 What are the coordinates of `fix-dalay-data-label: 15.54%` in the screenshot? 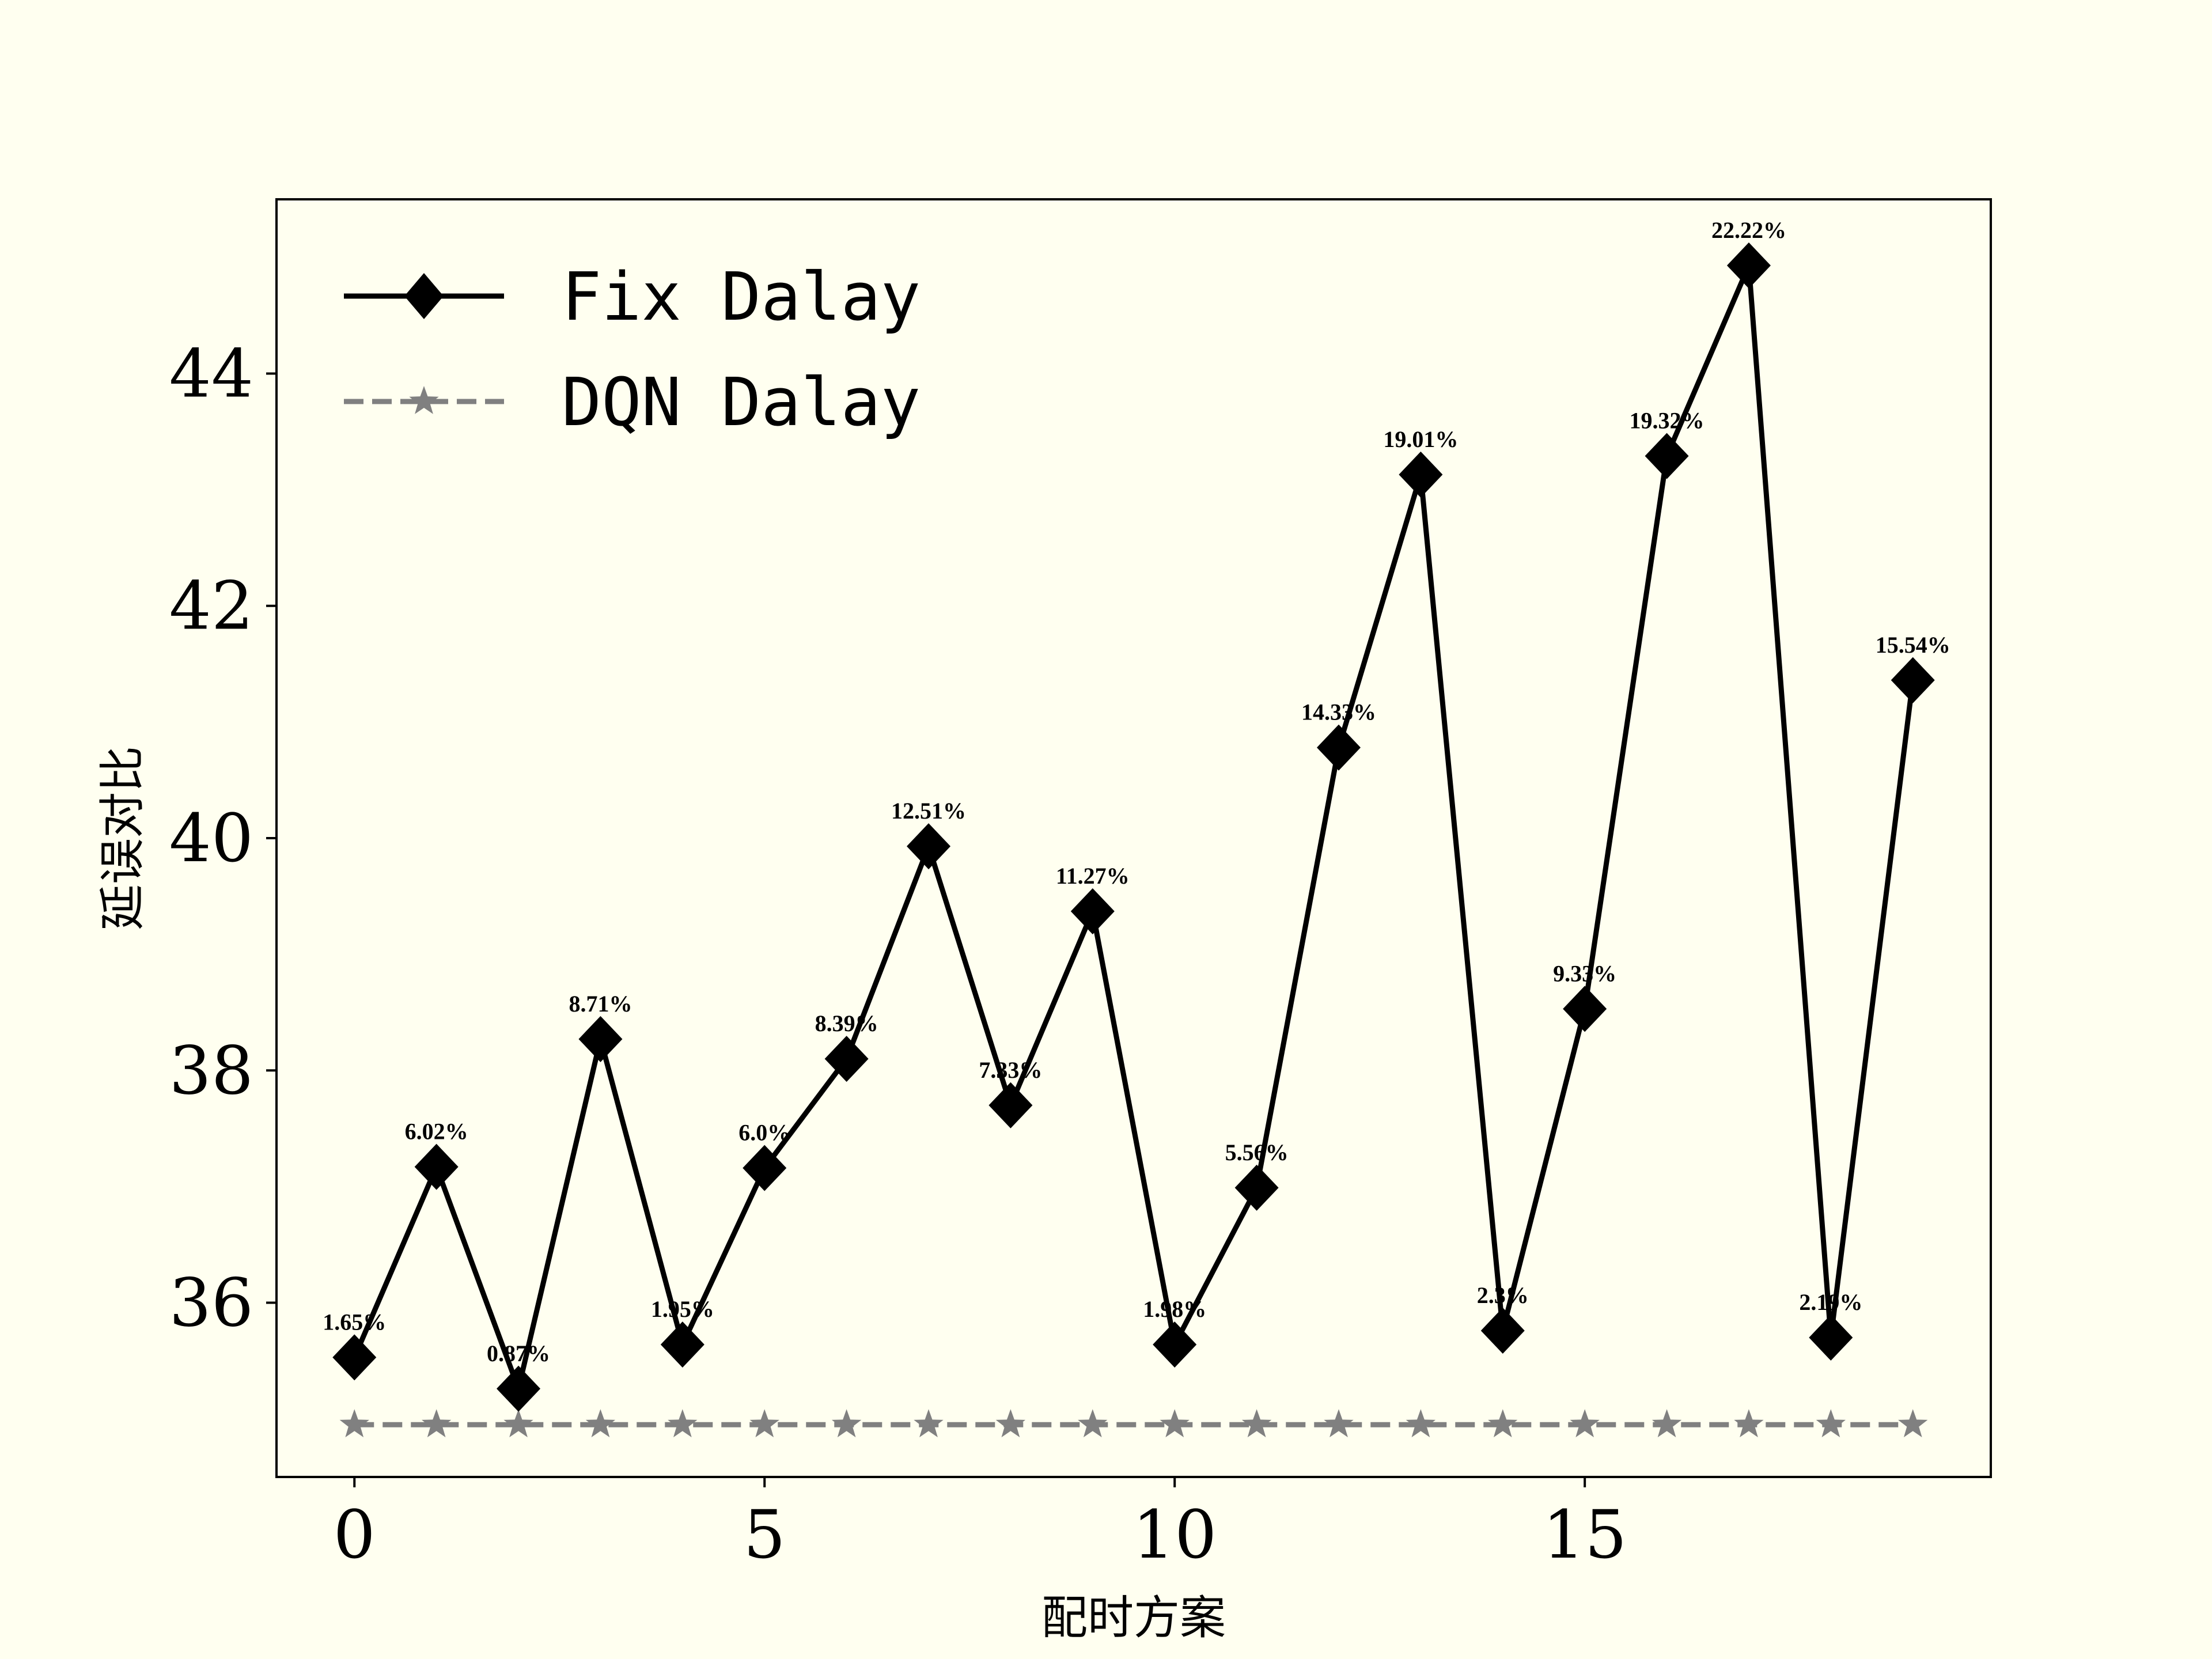 It's located at (1913, 645).